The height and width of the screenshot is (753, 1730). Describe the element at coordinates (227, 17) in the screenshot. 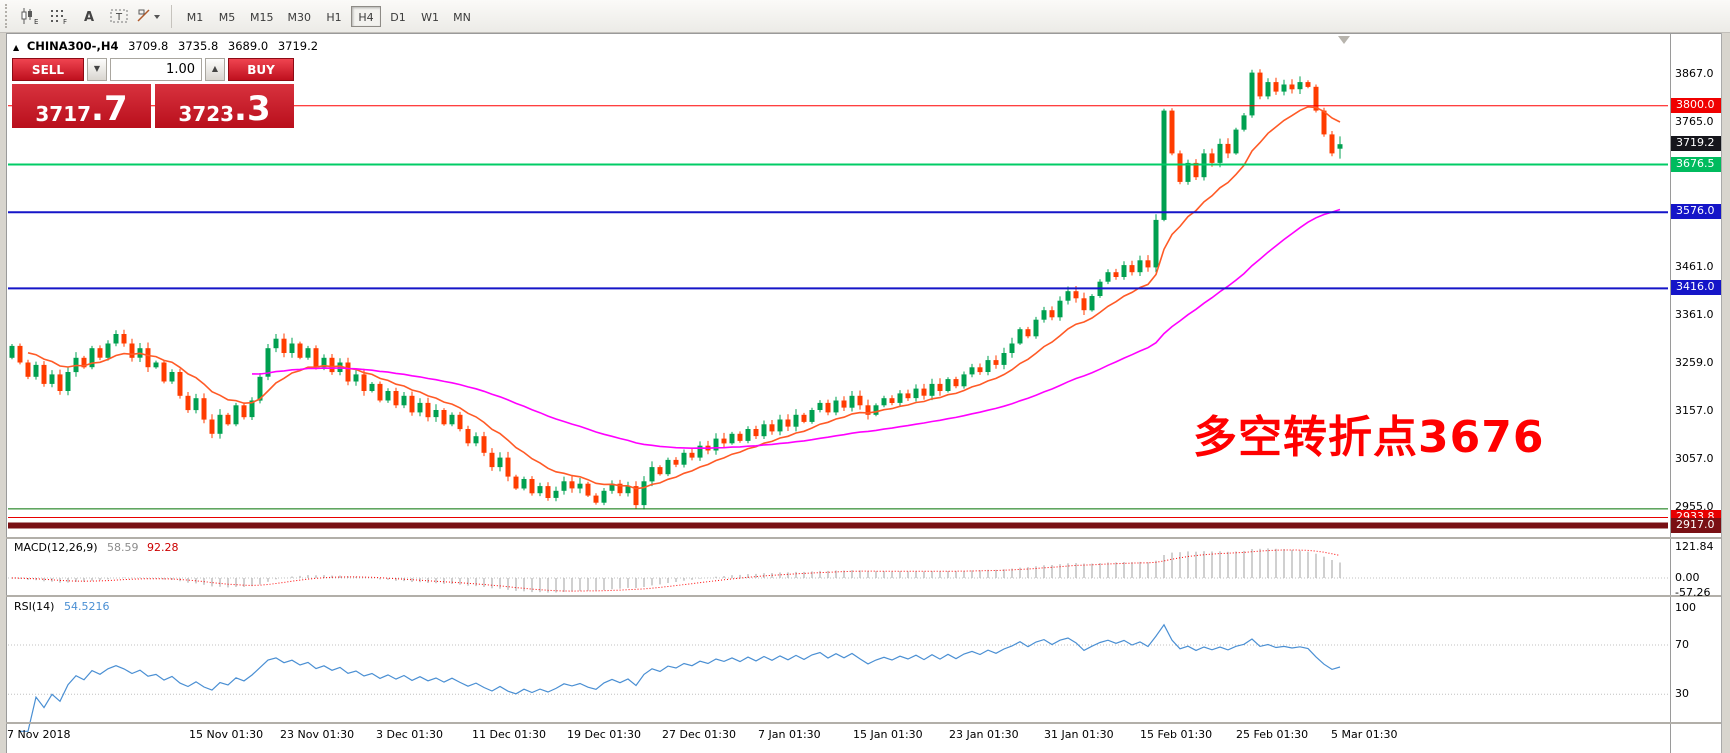

I see `timeframe-m5: M5` at that location.